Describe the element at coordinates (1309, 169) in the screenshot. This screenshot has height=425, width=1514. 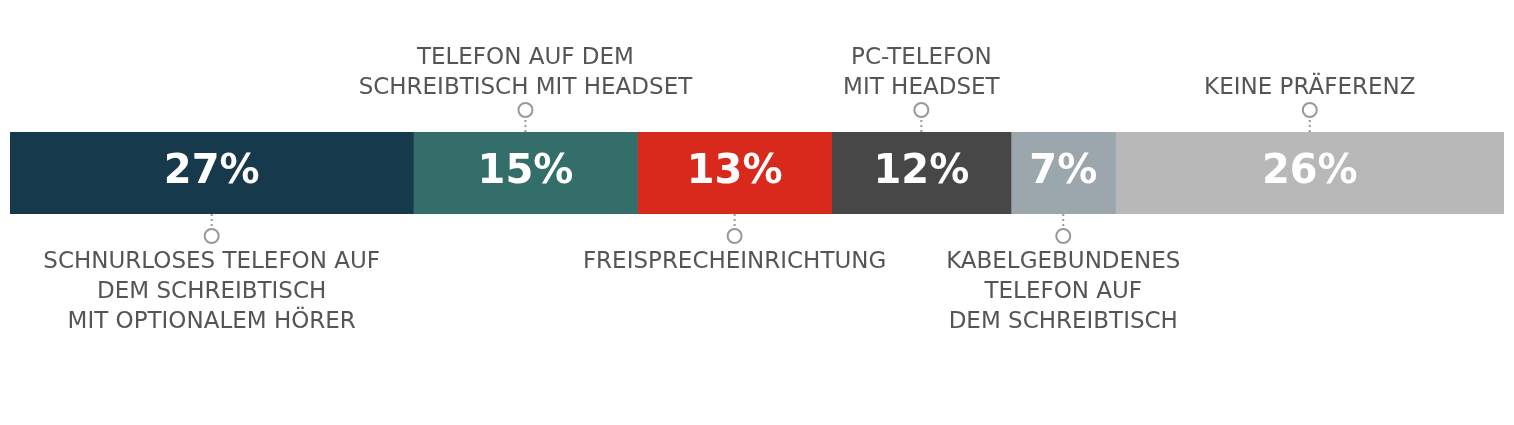
I see `data-label: 26%` at that location.